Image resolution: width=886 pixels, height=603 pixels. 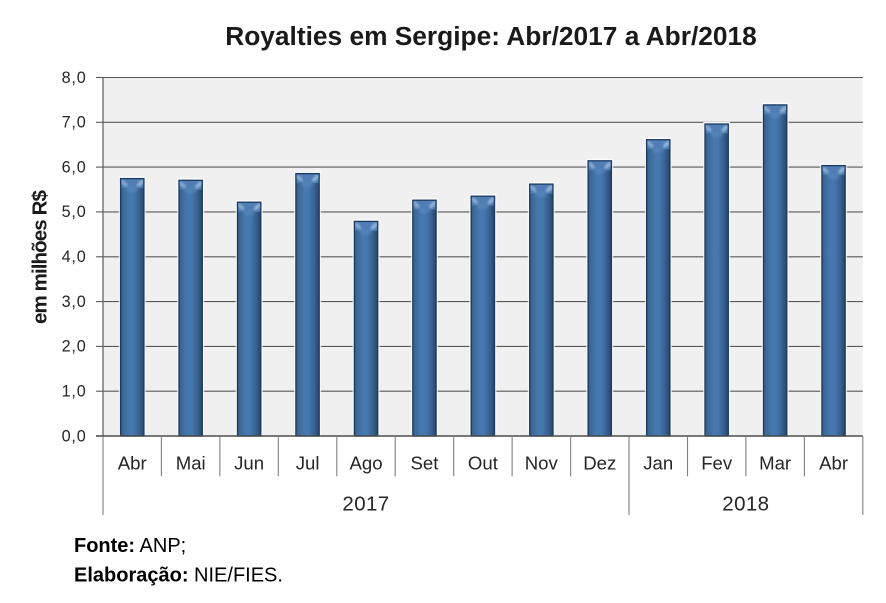 What do you see at coordinates (308, 463) in the screenshot?
I see `svg-text: Jul` at bounding box center [308, 463].